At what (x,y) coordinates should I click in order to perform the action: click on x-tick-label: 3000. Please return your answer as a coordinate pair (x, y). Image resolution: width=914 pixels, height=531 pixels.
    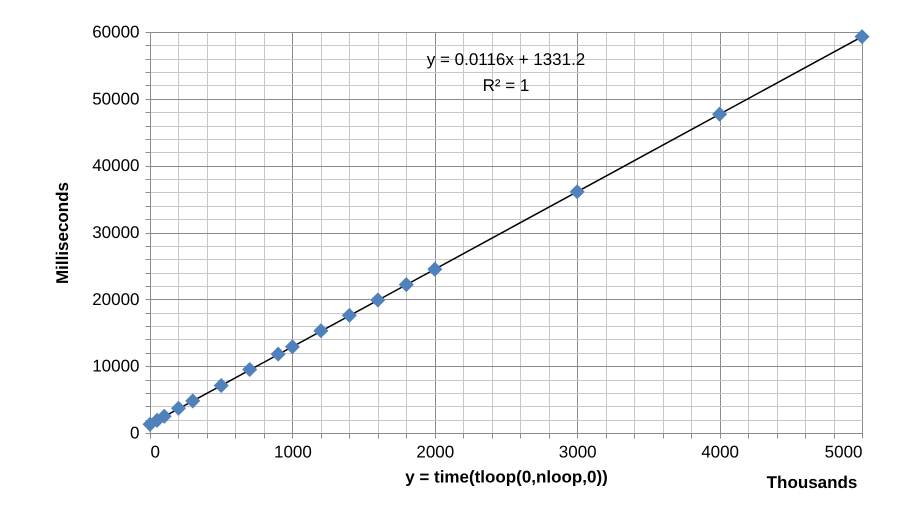
    Looking at the image, I should click on (577, 452).